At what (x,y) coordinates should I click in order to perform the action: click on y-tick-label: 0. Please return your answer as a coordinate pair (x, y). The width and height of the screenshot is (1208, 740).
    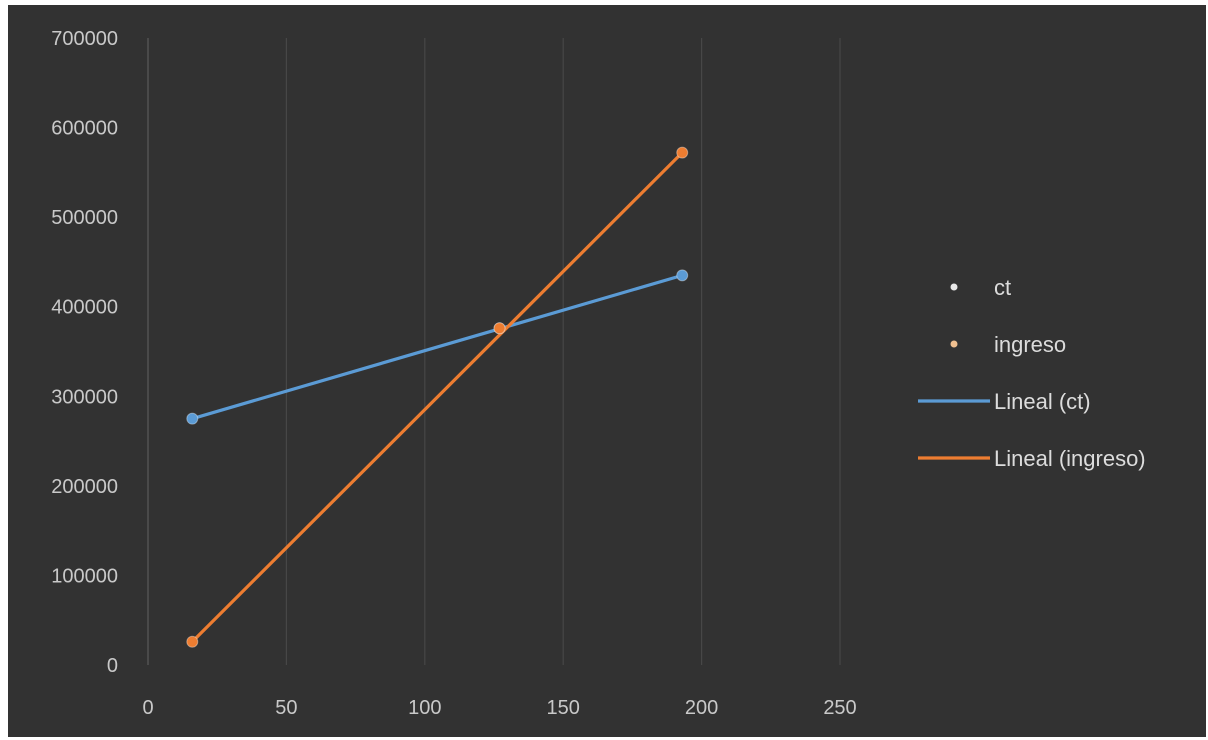
    Looking at the image, I should click on (112, 666).